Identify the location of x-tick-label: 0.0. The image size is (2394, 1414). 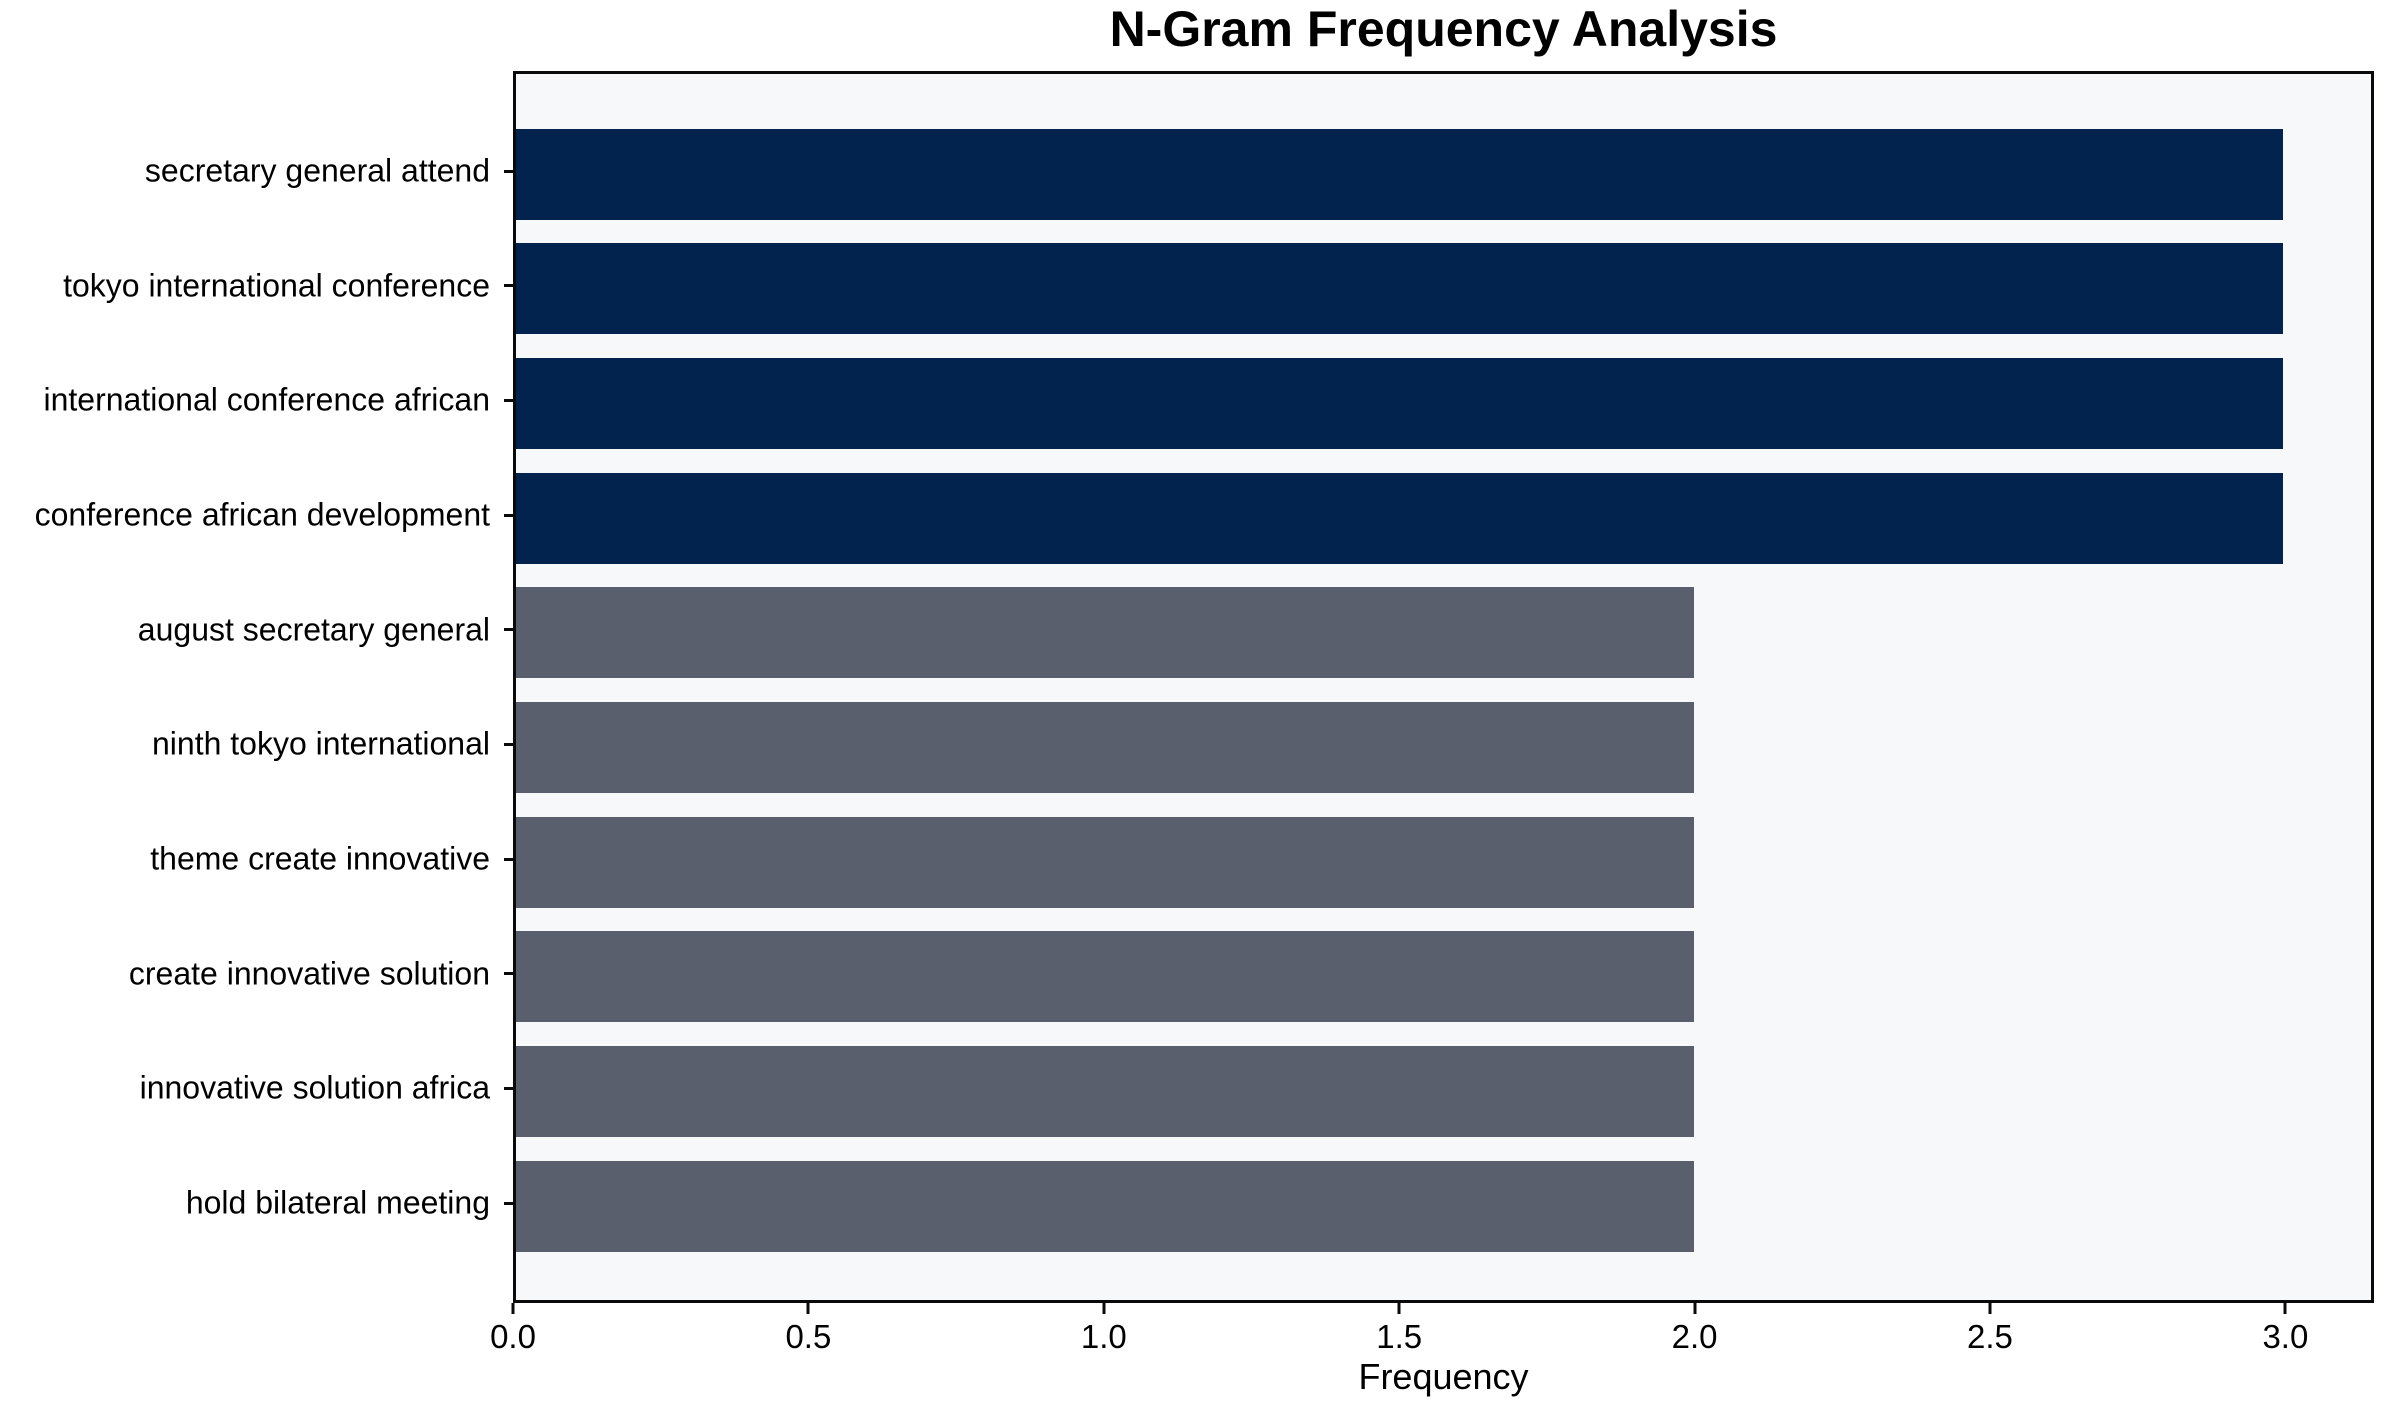
(513, 1336).